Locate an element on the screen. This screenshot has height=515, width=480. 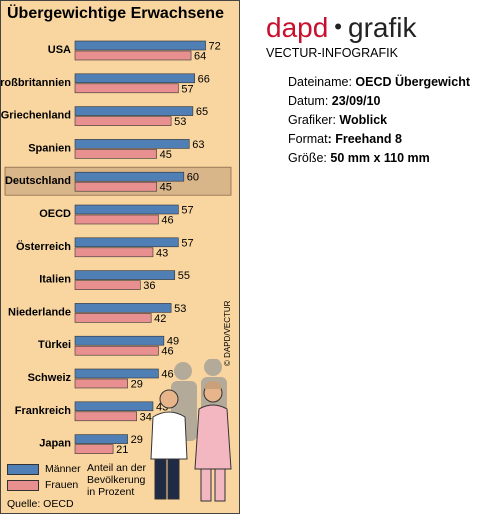
info-label: Grafiker: is located at coordinates (314, 120).